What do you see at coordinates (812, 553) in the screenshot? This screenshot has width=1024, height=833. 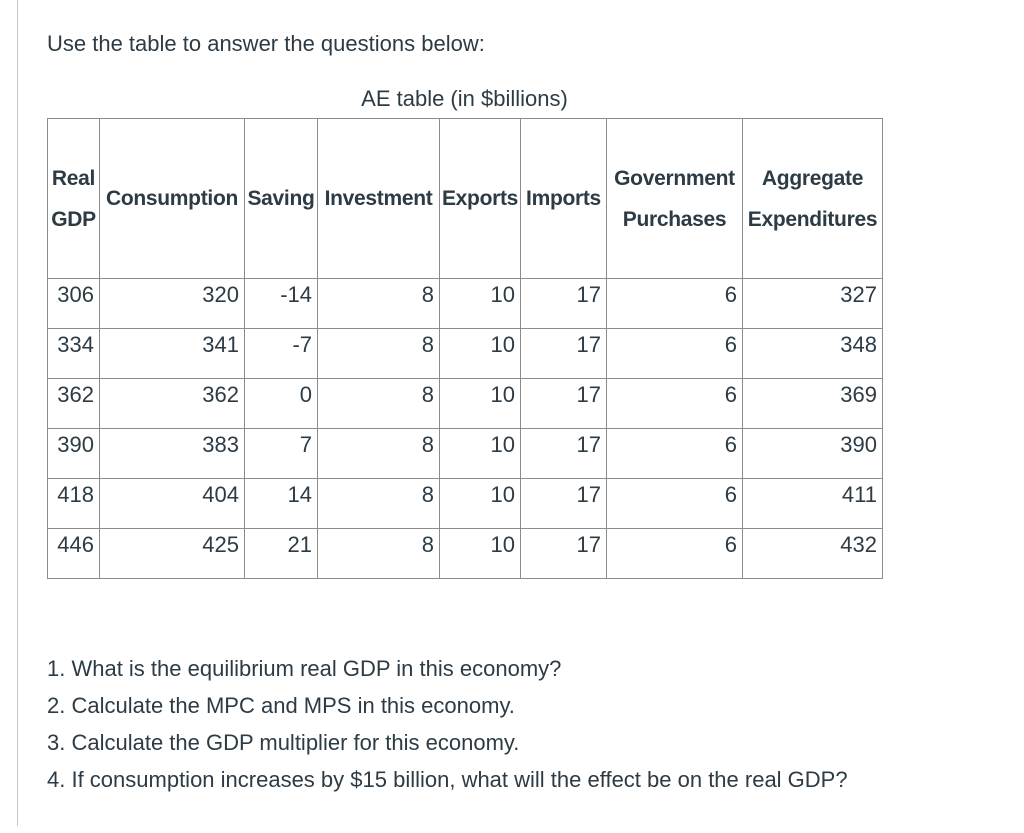 I see `cell-aggregate-expenditures: 432` at bounding box center [812, 553].